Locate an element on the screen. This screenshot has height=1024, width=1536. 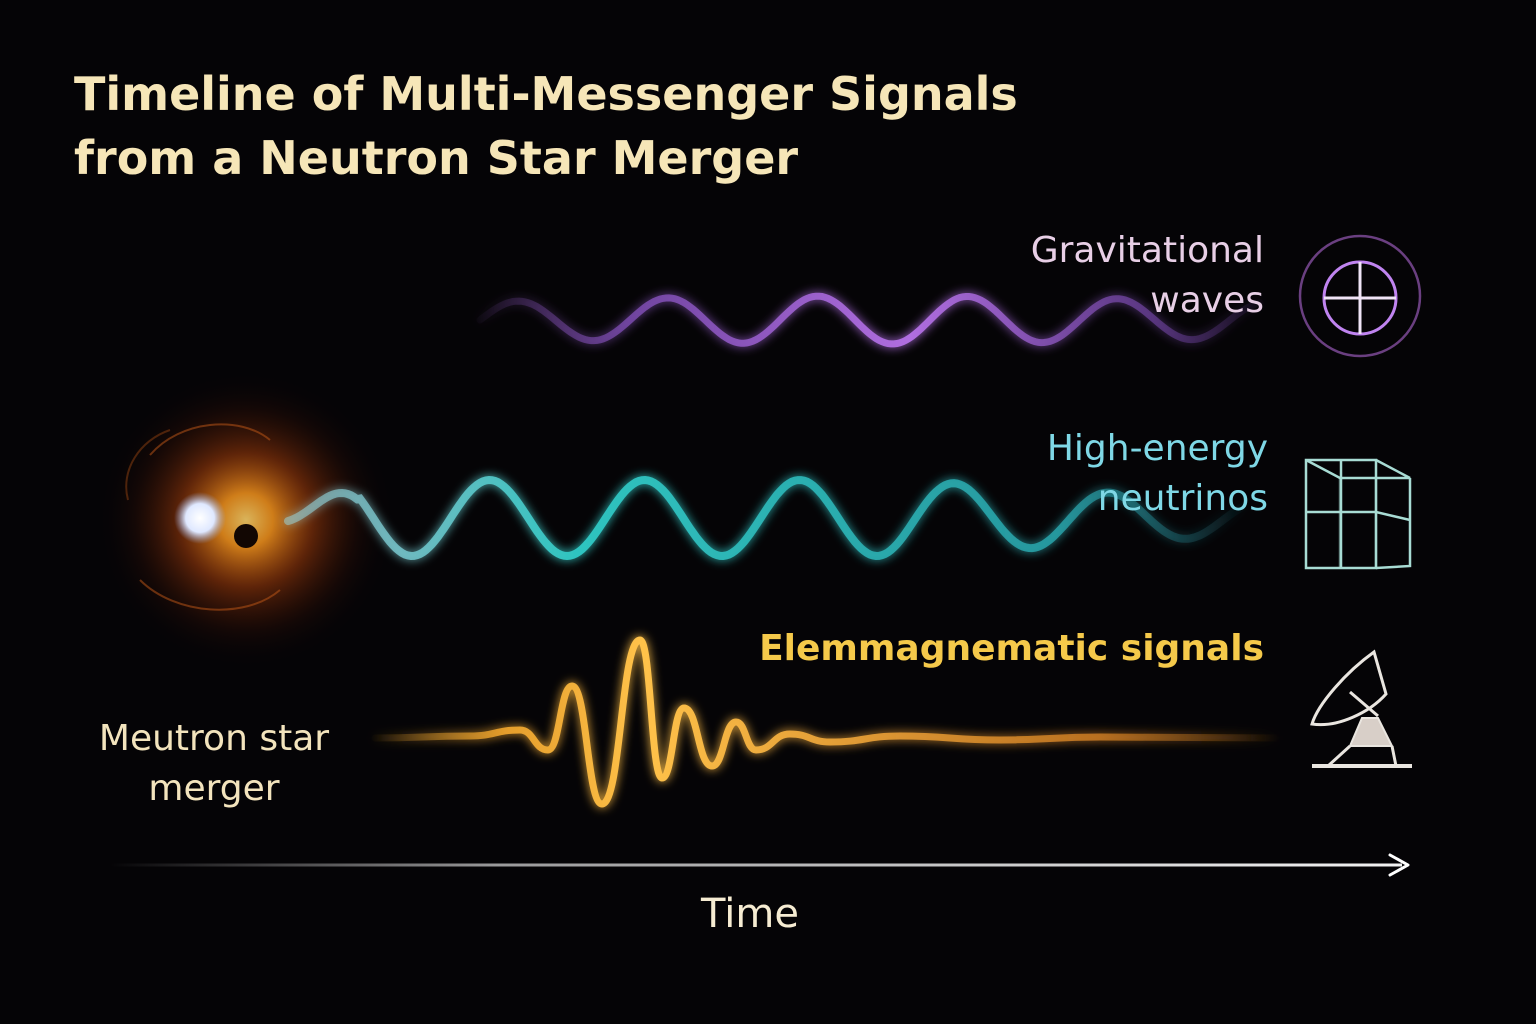
neutrinos-label: High-energy neutrinos is located at coordinates (1108, 474).